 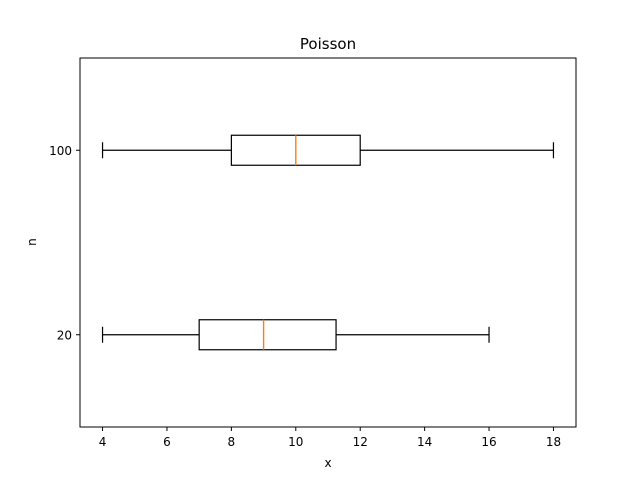 I want to click on y-axis-label: n, so click(x=32, y=242).